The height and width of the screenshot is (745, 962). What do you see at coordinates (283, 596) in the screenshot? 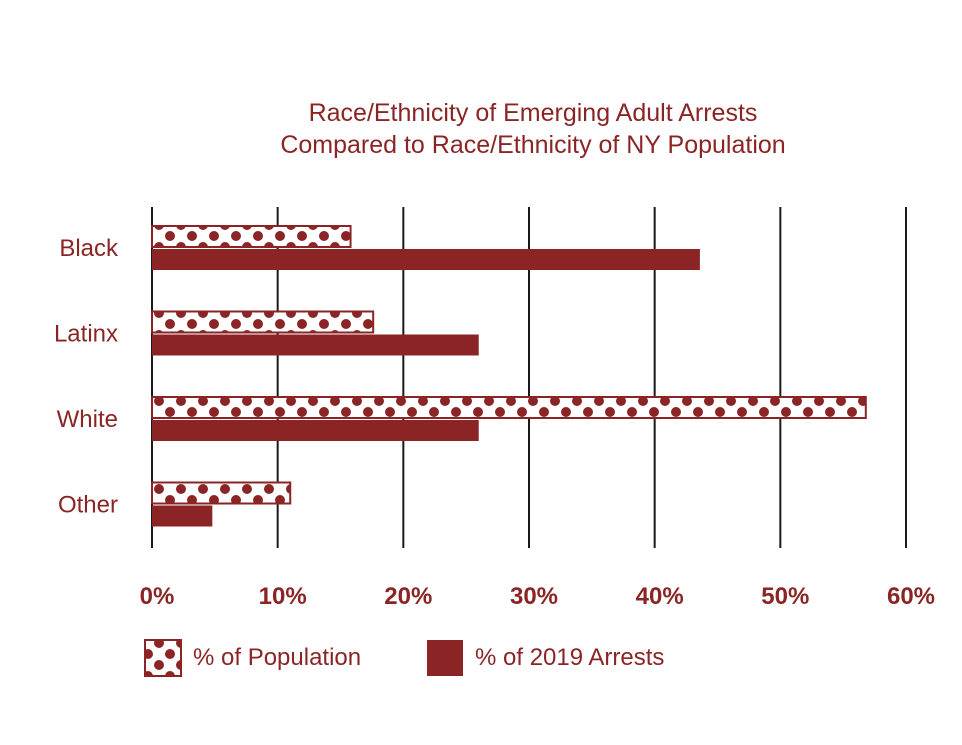
I see `x-tick-label: 10%` at bounding box center [283, 596].